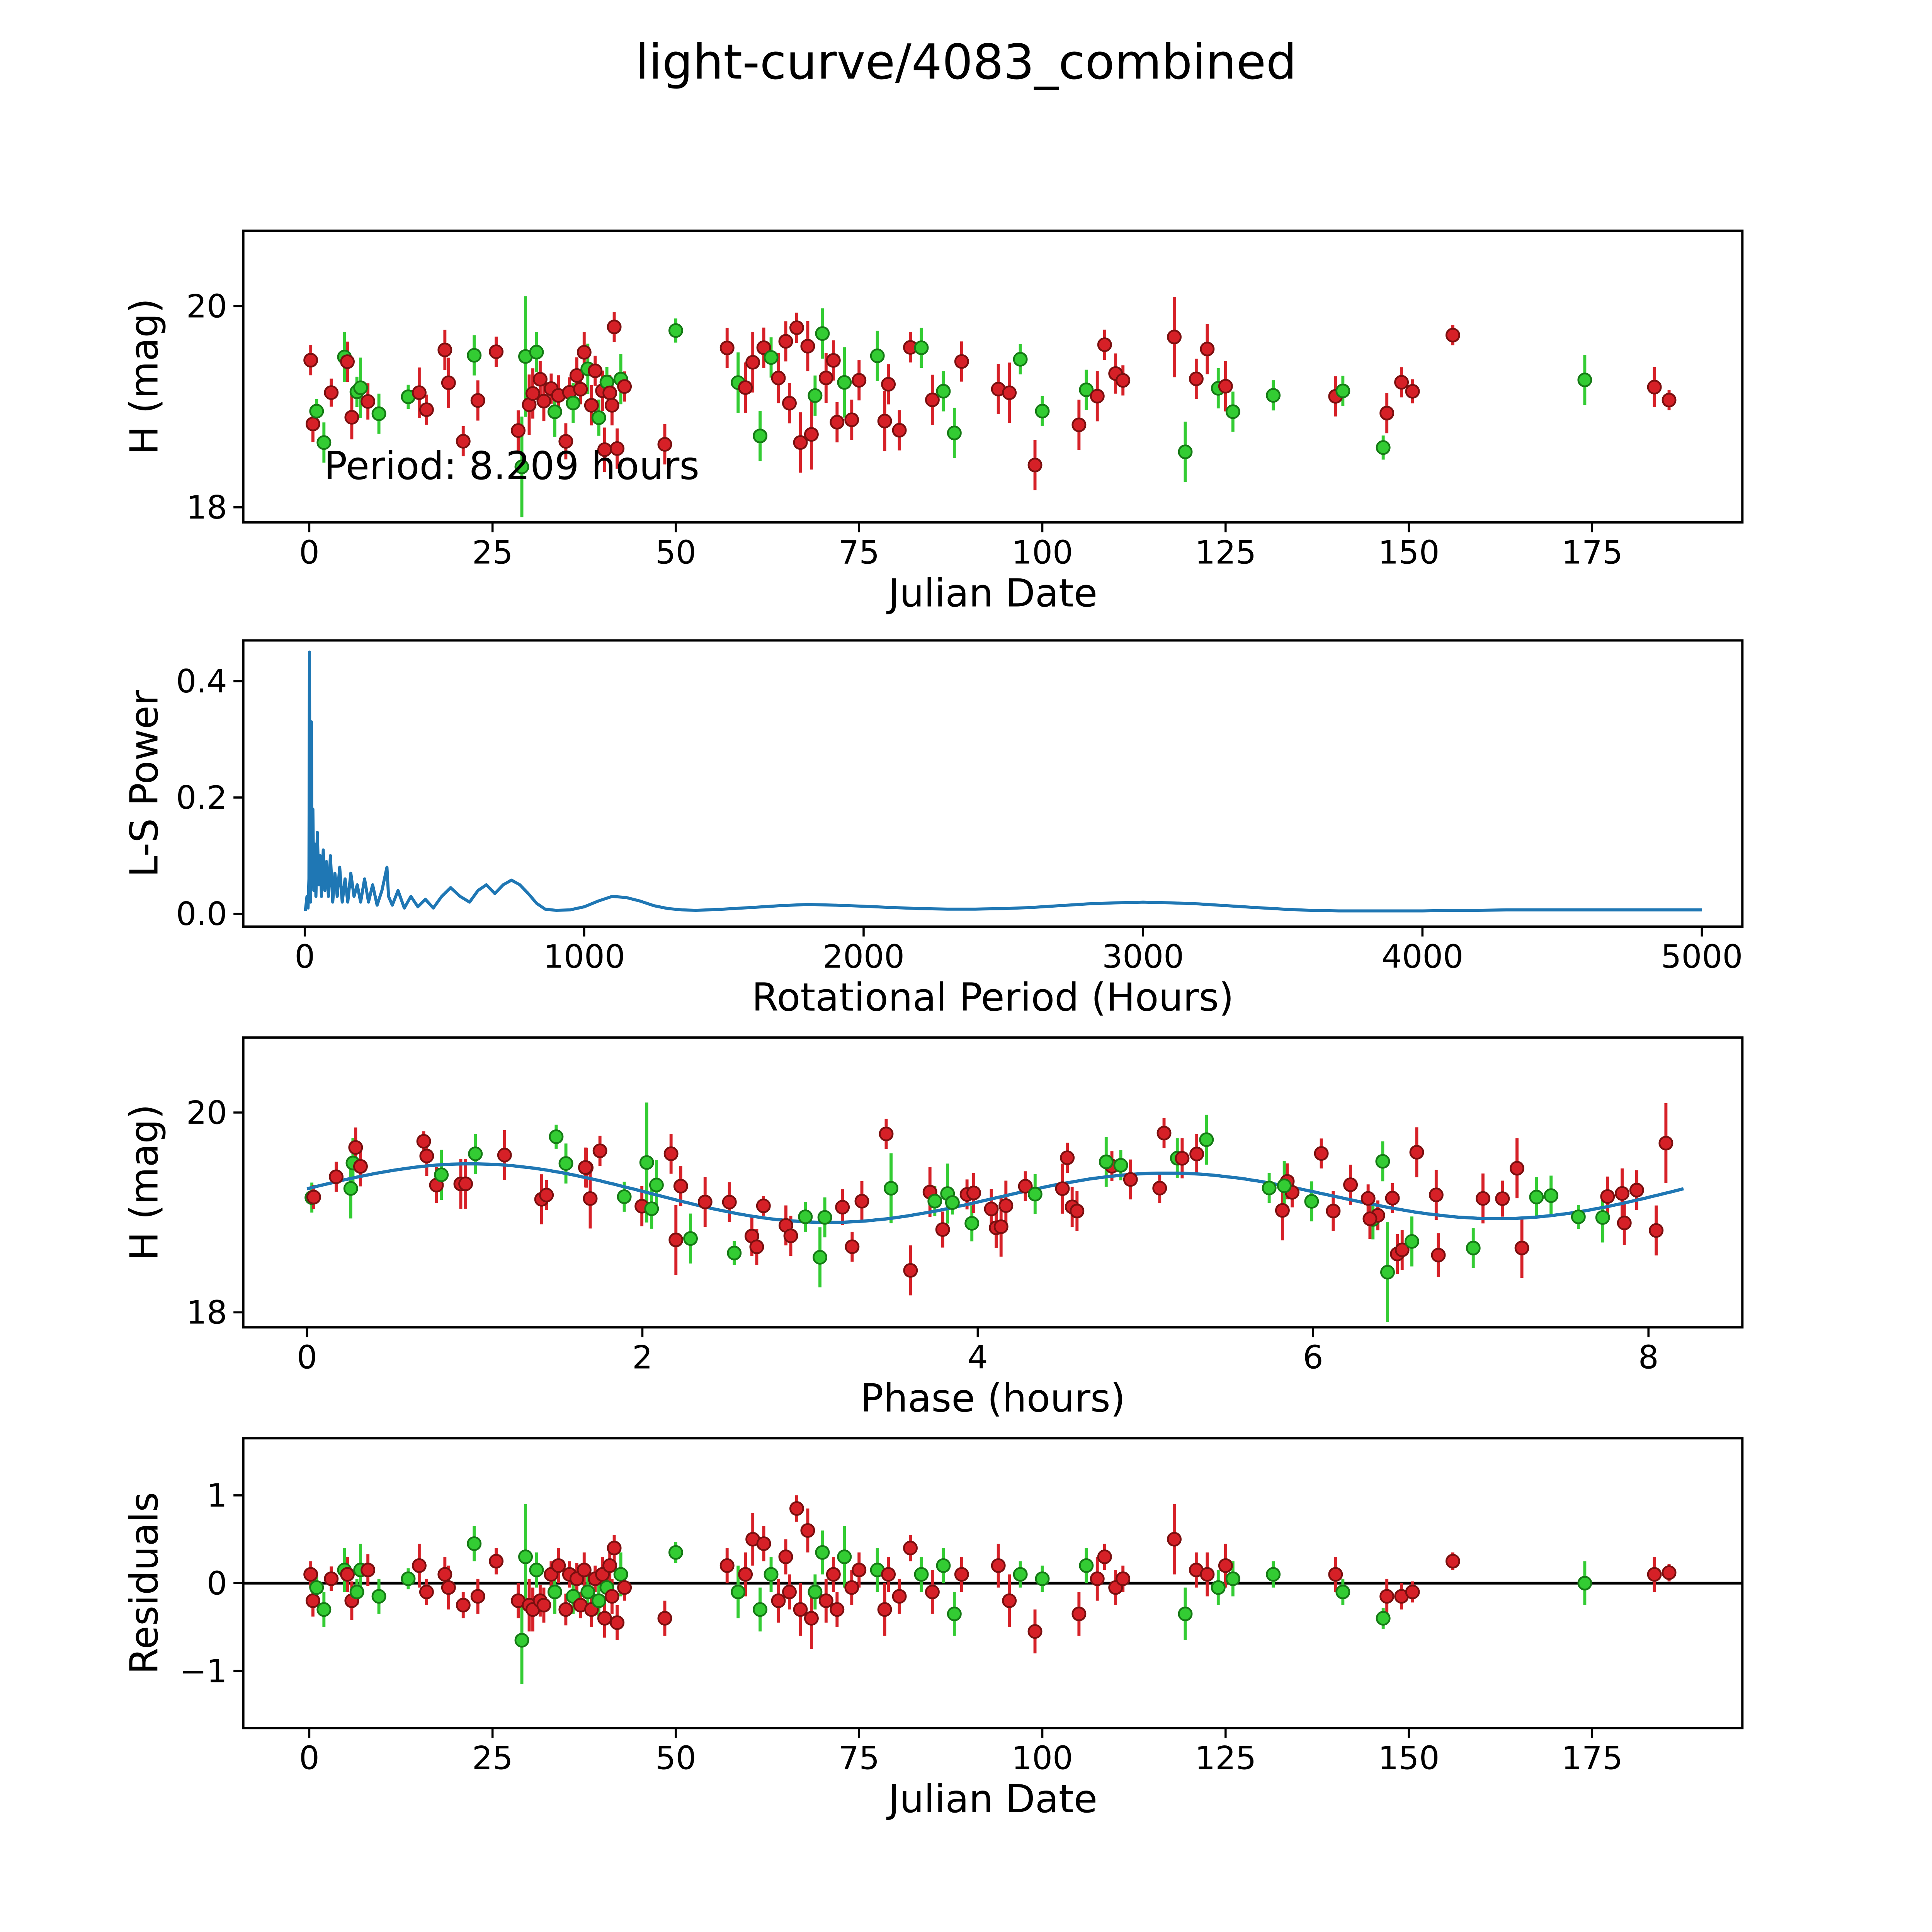 Image resolution: width=1932 pixels, height=1932 pixels. What do you see at coordinates (1226, 1758) in the screenshot?
I see `x-tick-label: 125` at bounding box center [1226, 1758].